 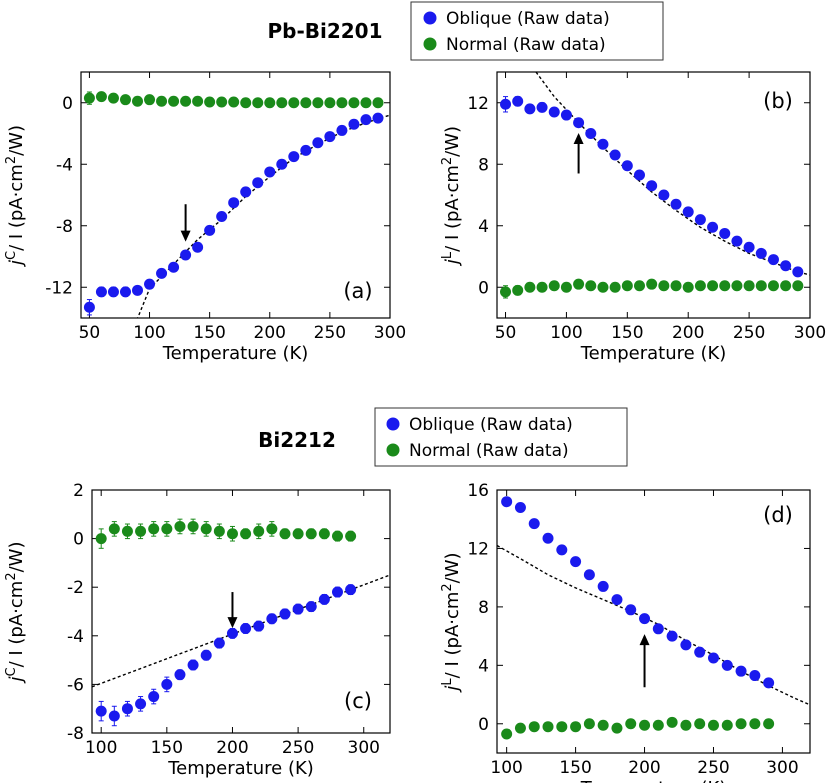 What do you see at coordinates (528, 19) in the screenshot?
I see `legend-top-oblique-label: Oblique (Raw data)` at bounding box center [528, 19].